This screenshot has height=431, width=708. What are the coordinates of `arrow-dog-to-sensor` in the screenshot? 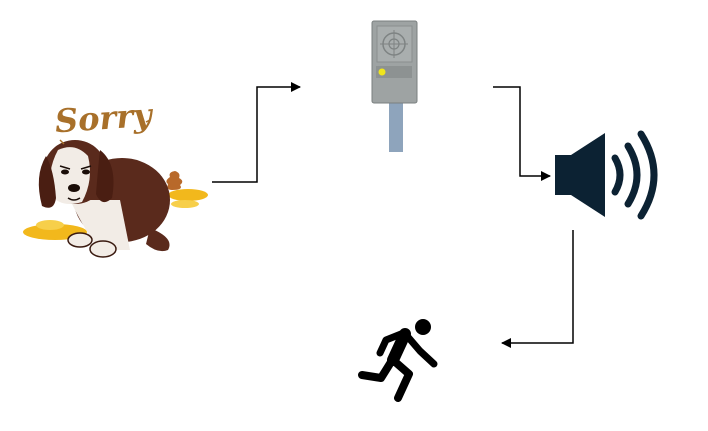 It's located at (256, 132).